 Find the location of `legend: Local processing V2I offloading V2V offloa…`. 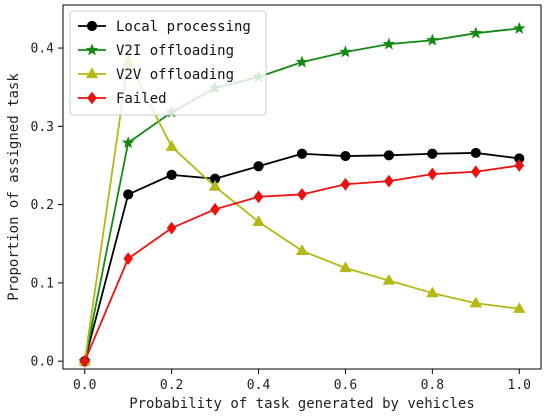

legend: Local processing V2I offloading V2V offloa… is located at coordinates (168, 63).